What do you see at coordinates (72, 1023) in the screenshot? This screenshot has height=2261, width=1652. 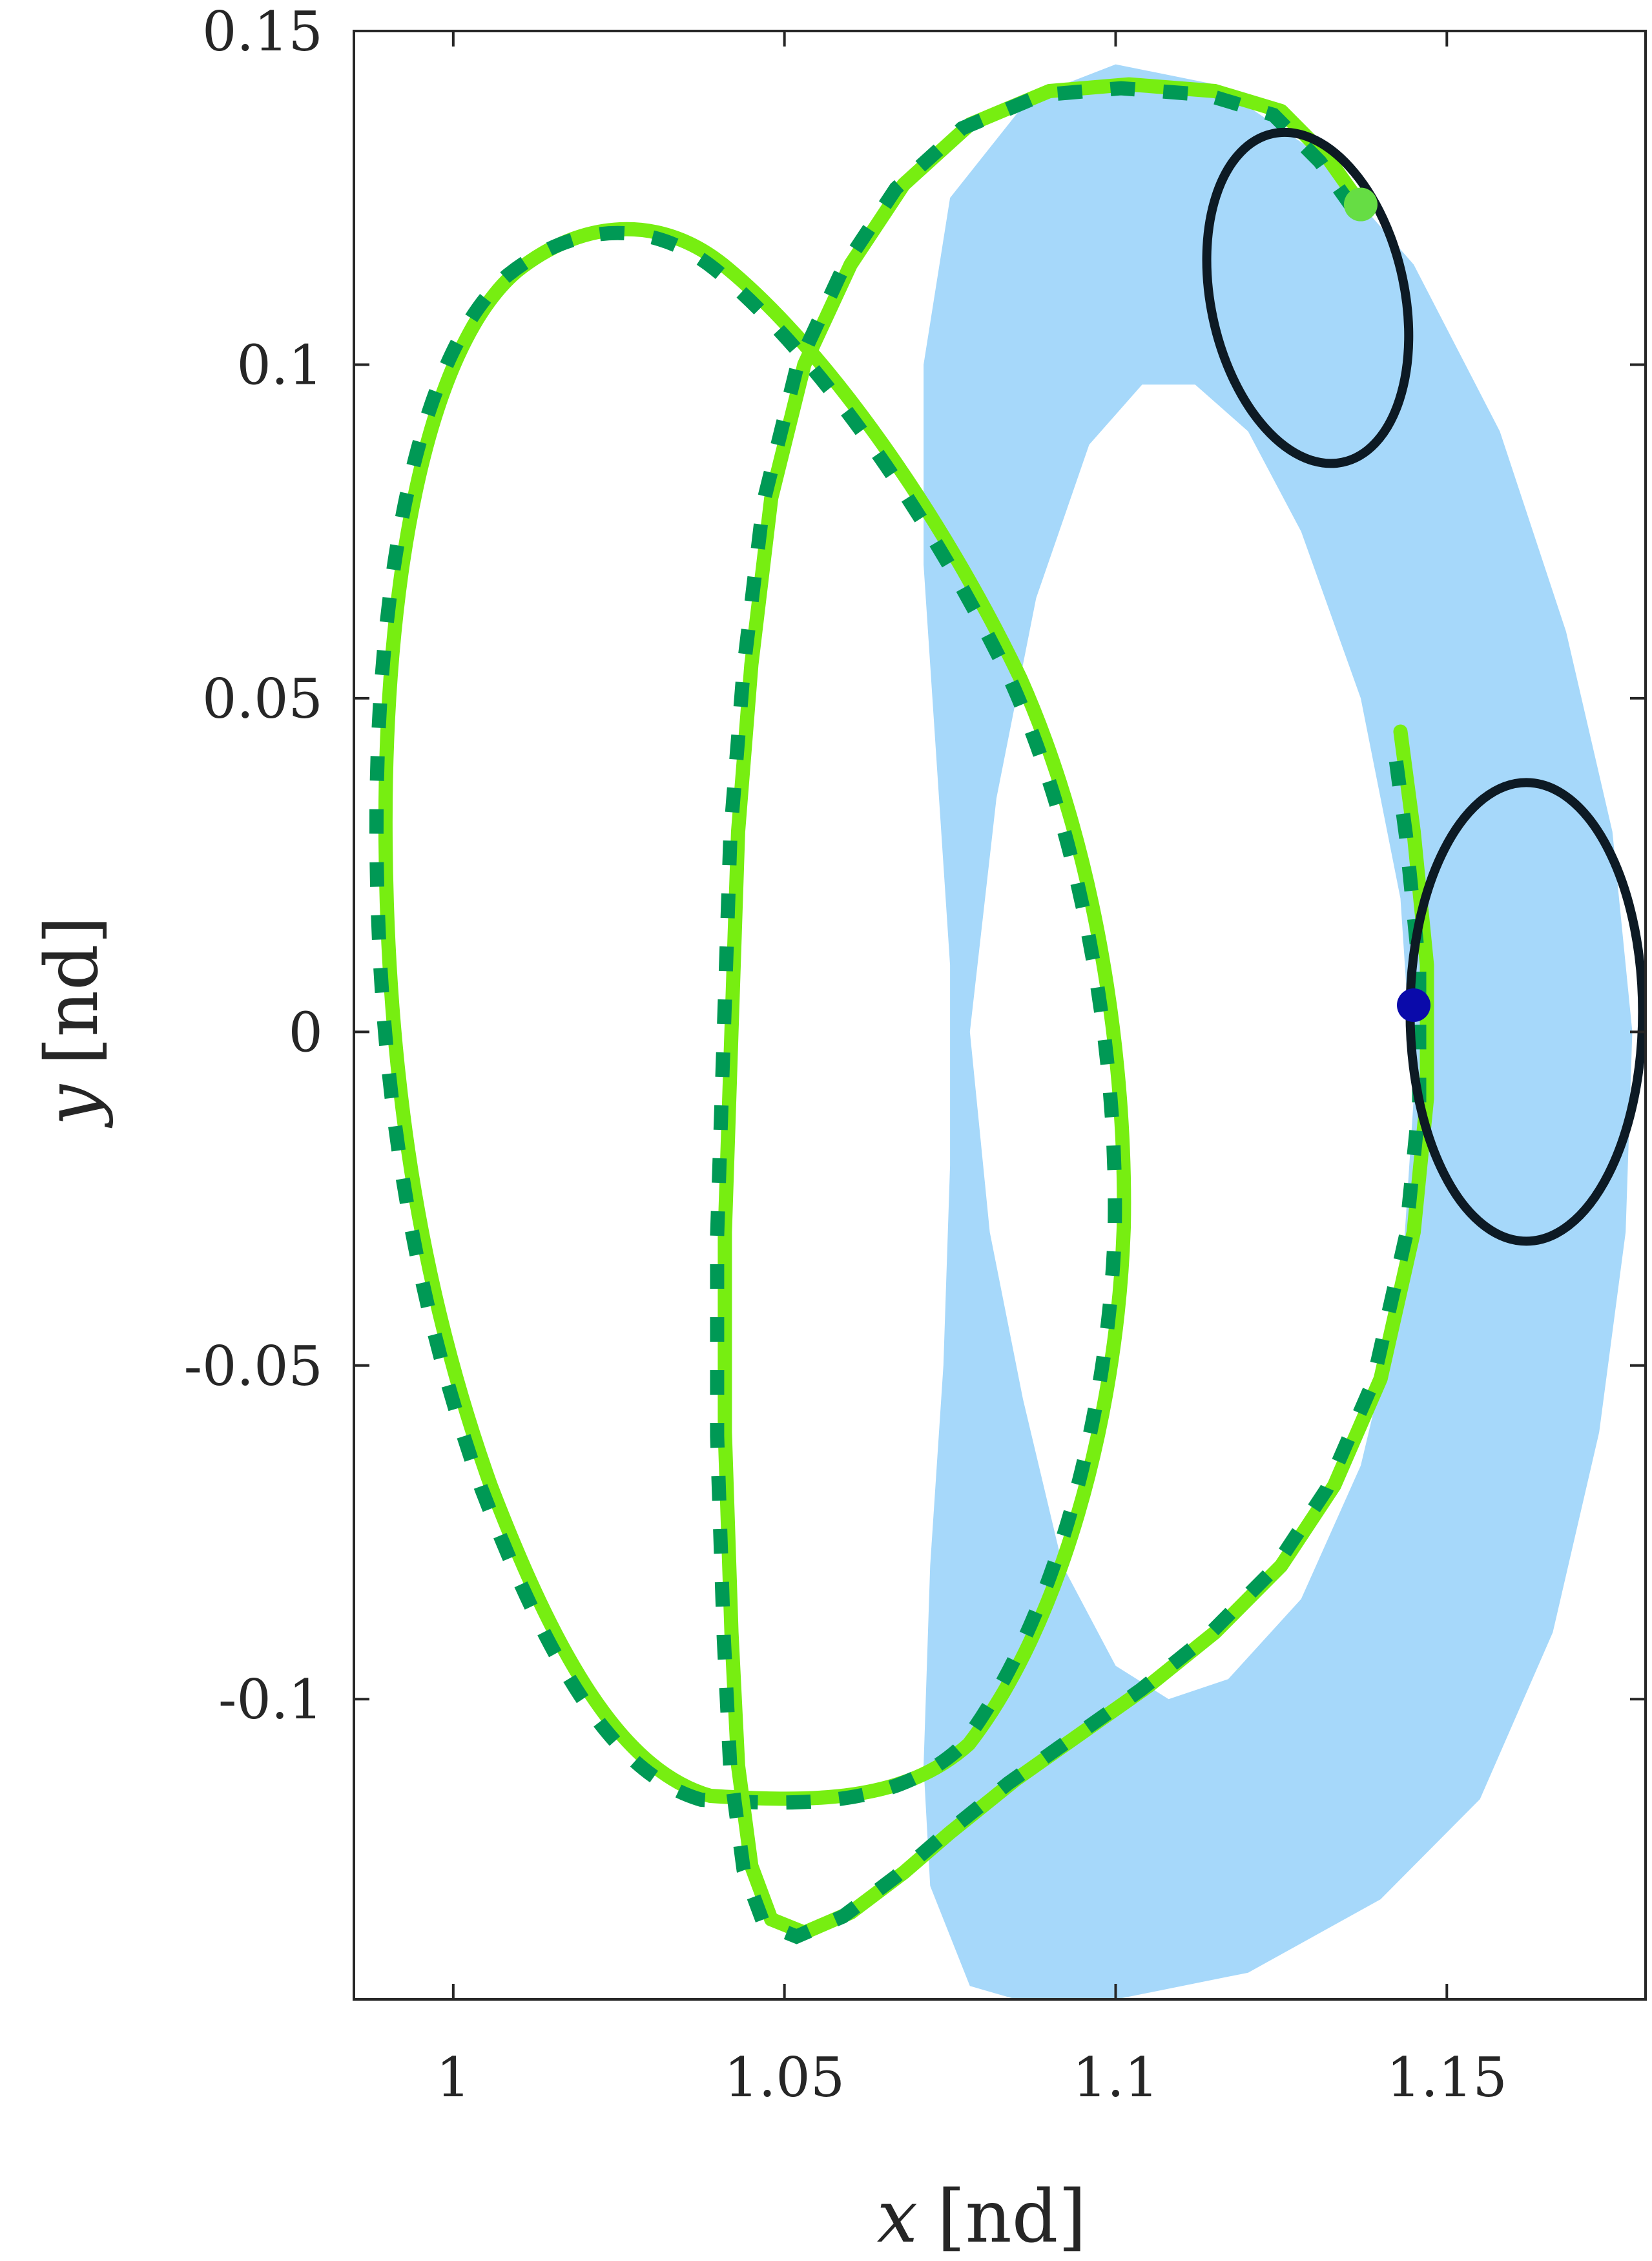 I see `y-axis-label: y[nd]` at bounding box center [72, 1023].